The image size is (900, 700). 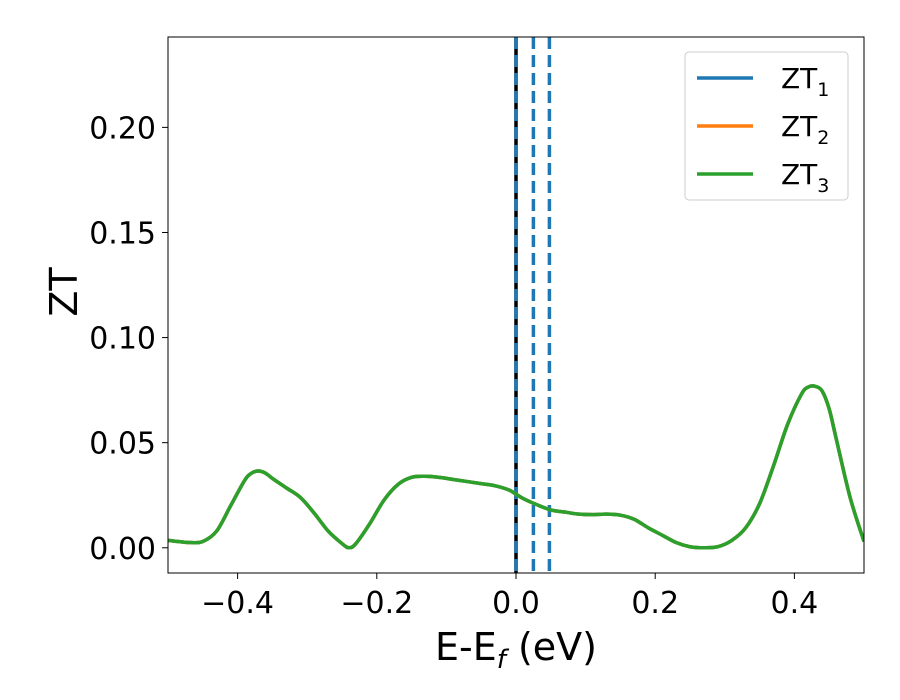 I want to click on x-axis-label-main: E-E, so click(x=466, y=647).